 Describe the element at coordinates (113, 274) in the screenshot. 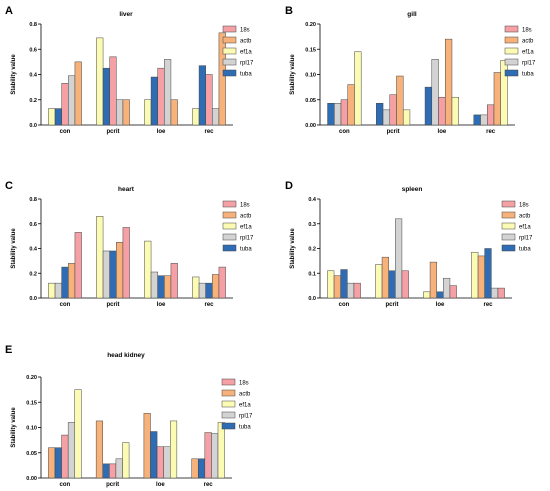

I see `bar-tuba-pcrit` at that location.